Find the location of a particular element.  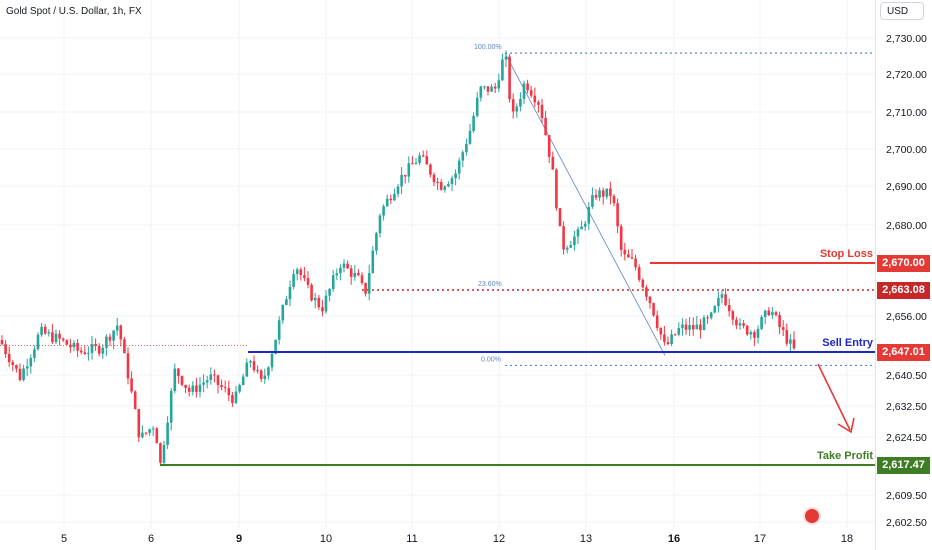

y-tick-label: 2,720.00 is located at coordinates (906, 75).